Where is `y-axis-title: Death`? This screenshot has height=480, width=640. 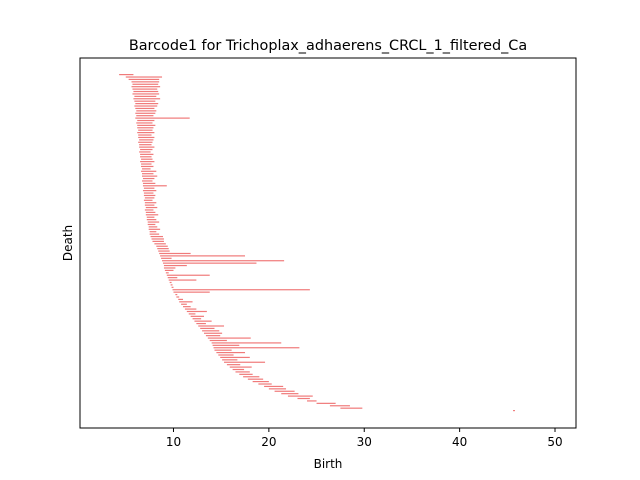
y-axis-title: Death is located at coordinates (68, 243).